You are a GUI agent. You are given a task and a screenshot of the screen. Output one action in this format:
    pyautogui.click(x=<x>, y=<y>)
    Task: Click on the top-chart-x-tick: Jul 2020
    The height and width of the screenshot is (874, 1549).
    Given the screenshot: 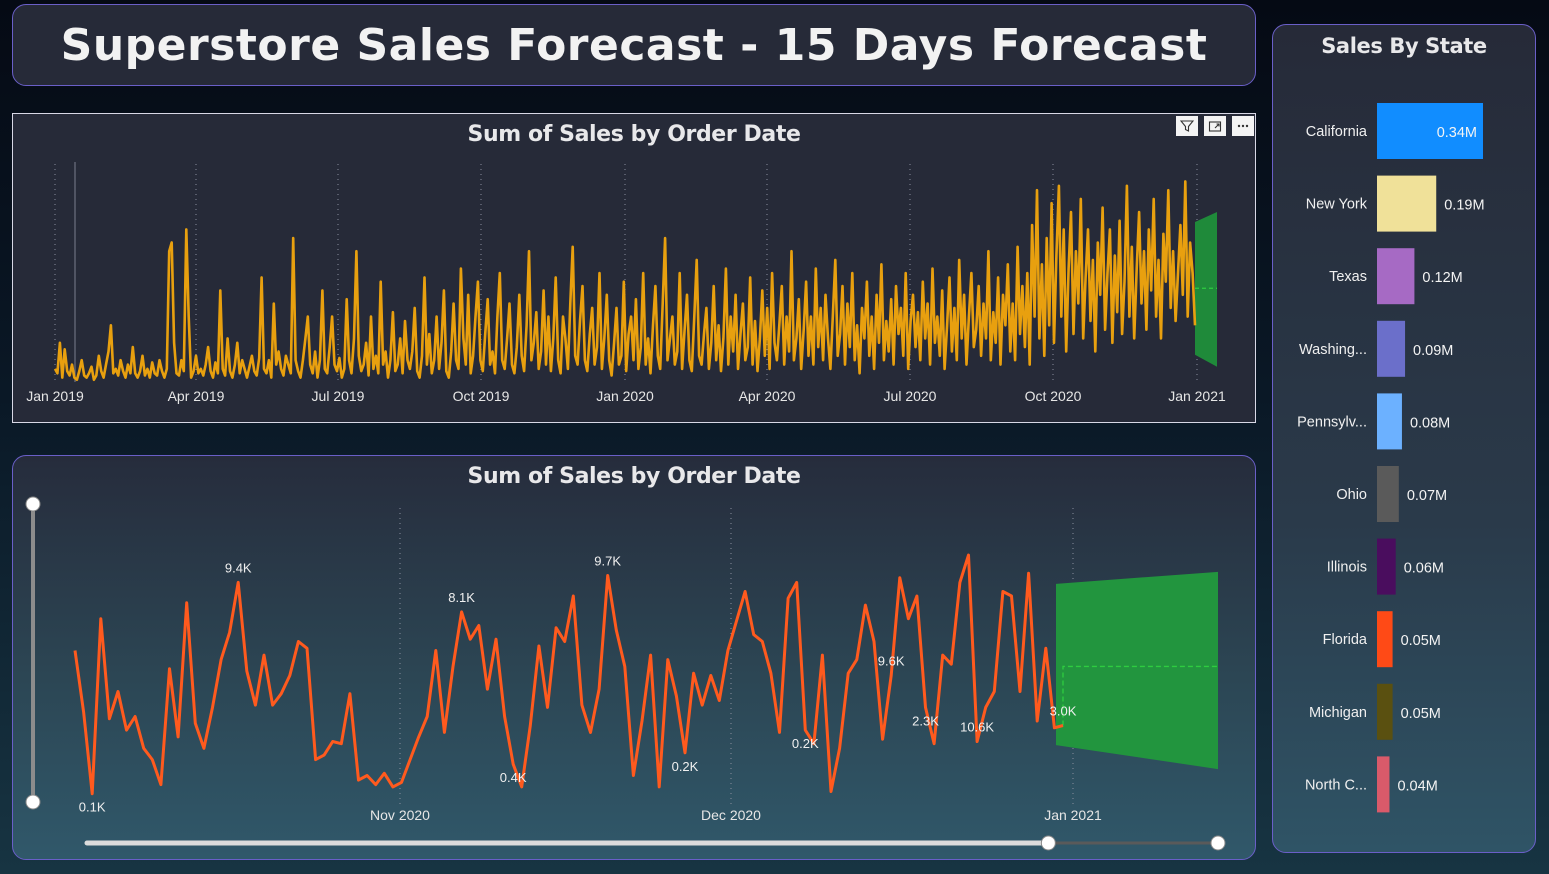 What is the action you would take?
    pyautogui.click(x=910, y=396)
    